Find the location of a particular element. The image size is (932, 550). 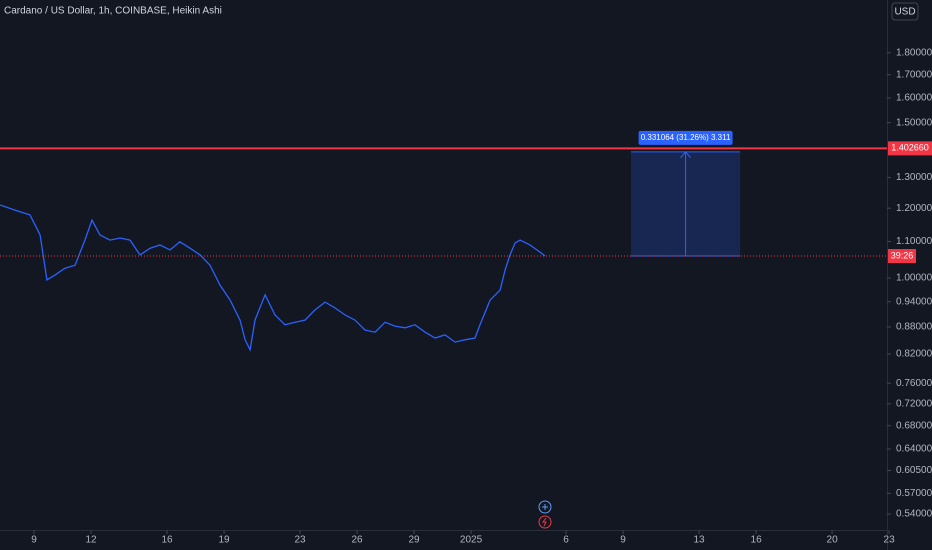

countdown: 39:26 is located at coordinates (902, 255).